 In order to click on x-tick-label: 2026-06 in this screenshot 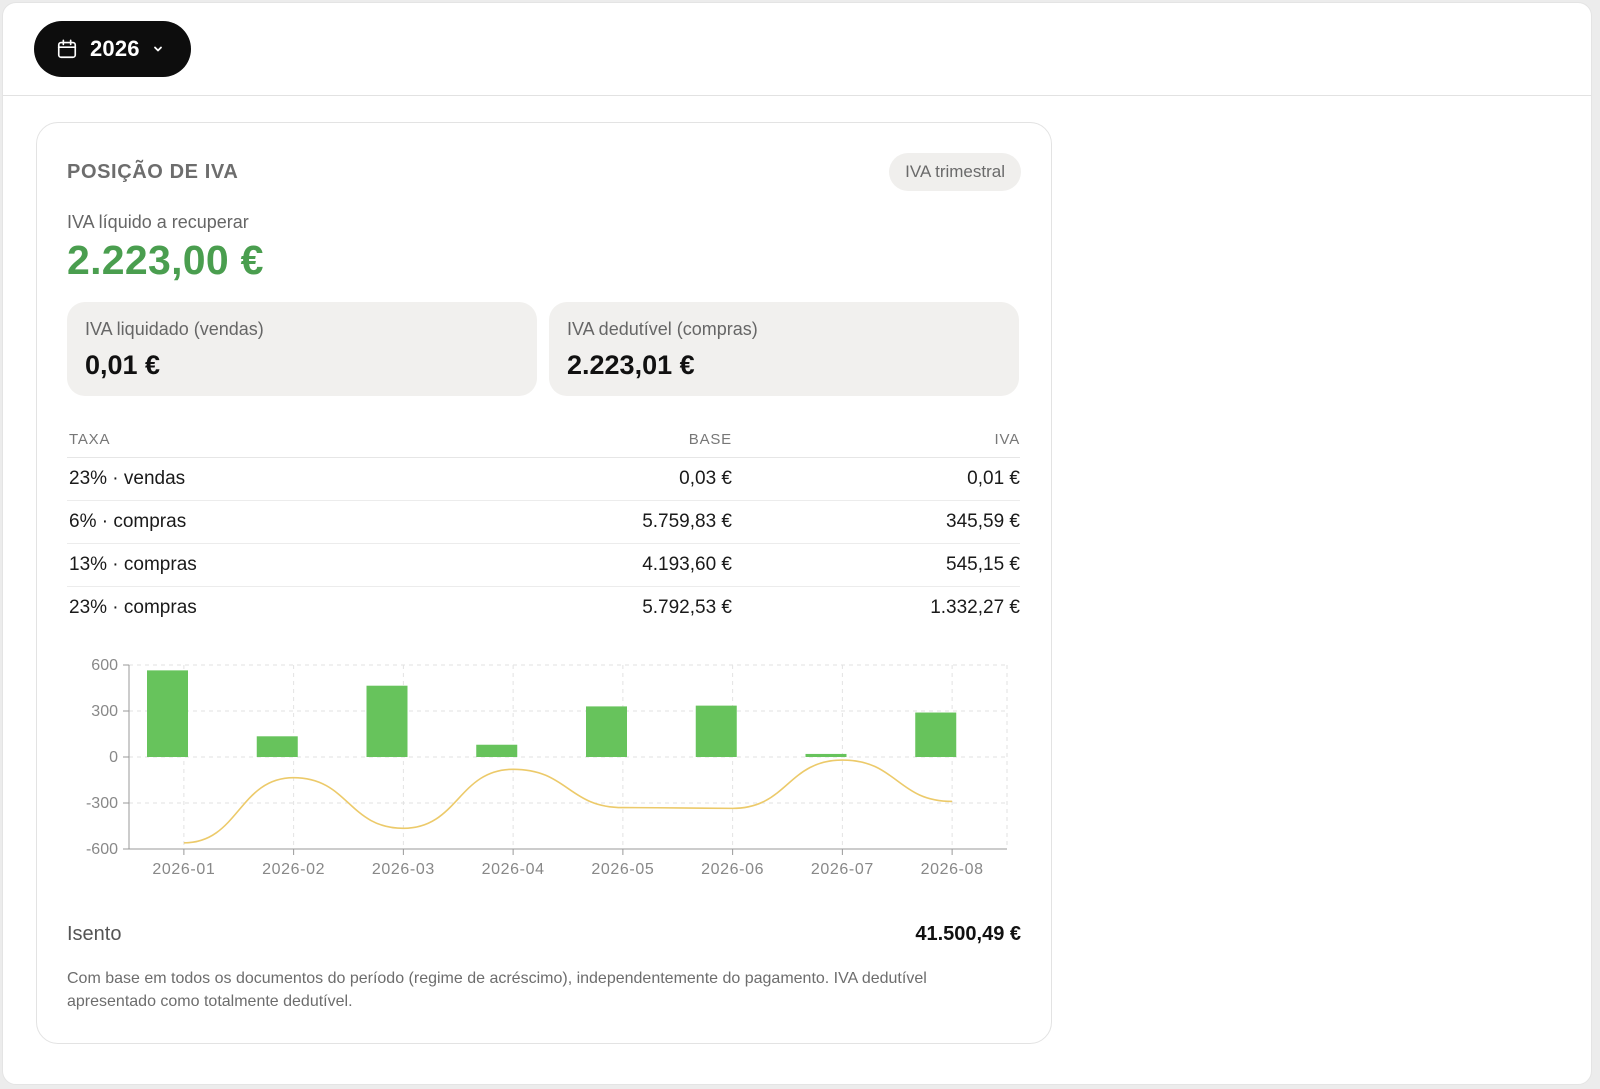, I will do `click(732, 869)`.